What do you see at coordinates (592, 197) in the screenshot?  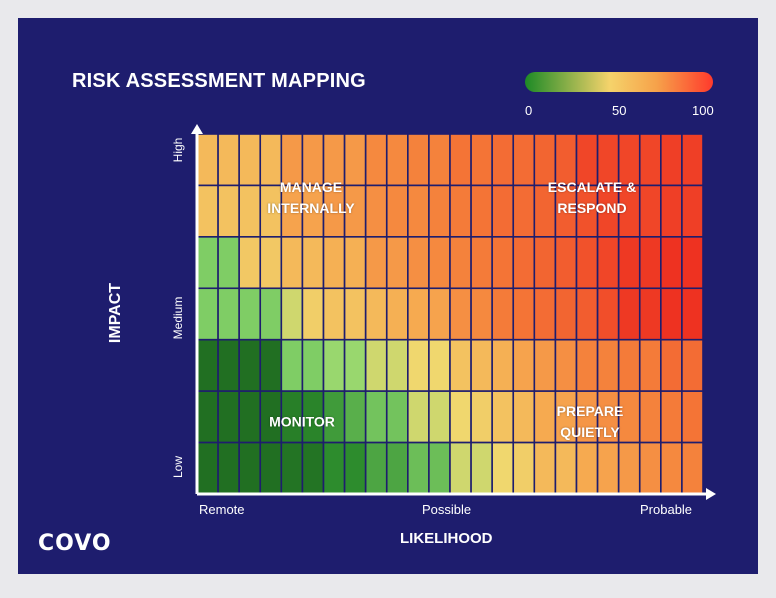 I see `quadrant-label-escalate: ESCALATE & RESPOND` at bounding box center [592, 197].